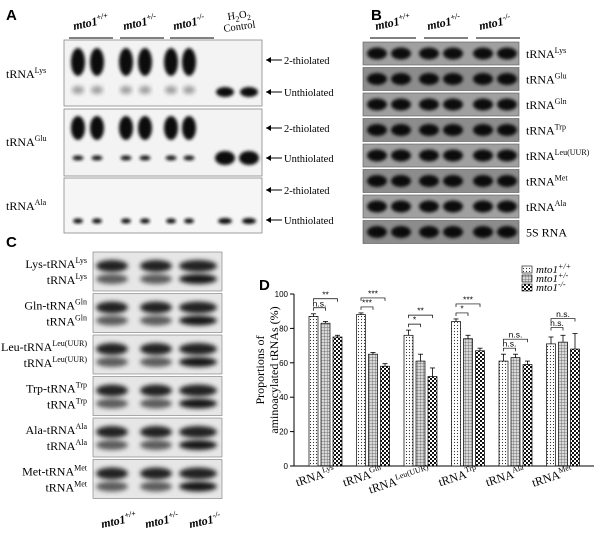 The image size is (605, 542). What do you see at coordinates (546, 233) in the screenshot?
I see `blot-b-label-7: 5S RNA` at bounding box center [546, 233].